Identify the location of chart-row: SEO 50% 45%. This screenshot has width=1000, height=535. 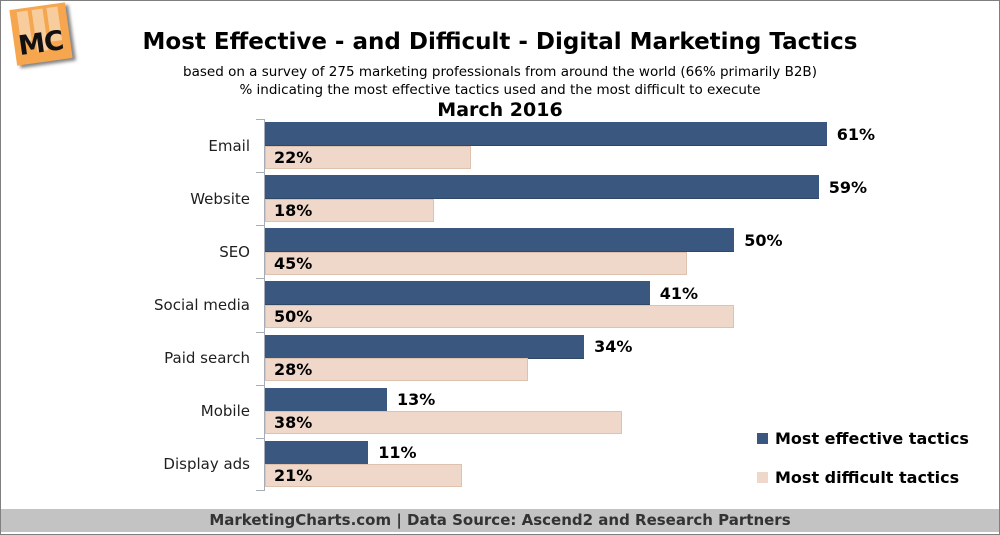
(547, 251).